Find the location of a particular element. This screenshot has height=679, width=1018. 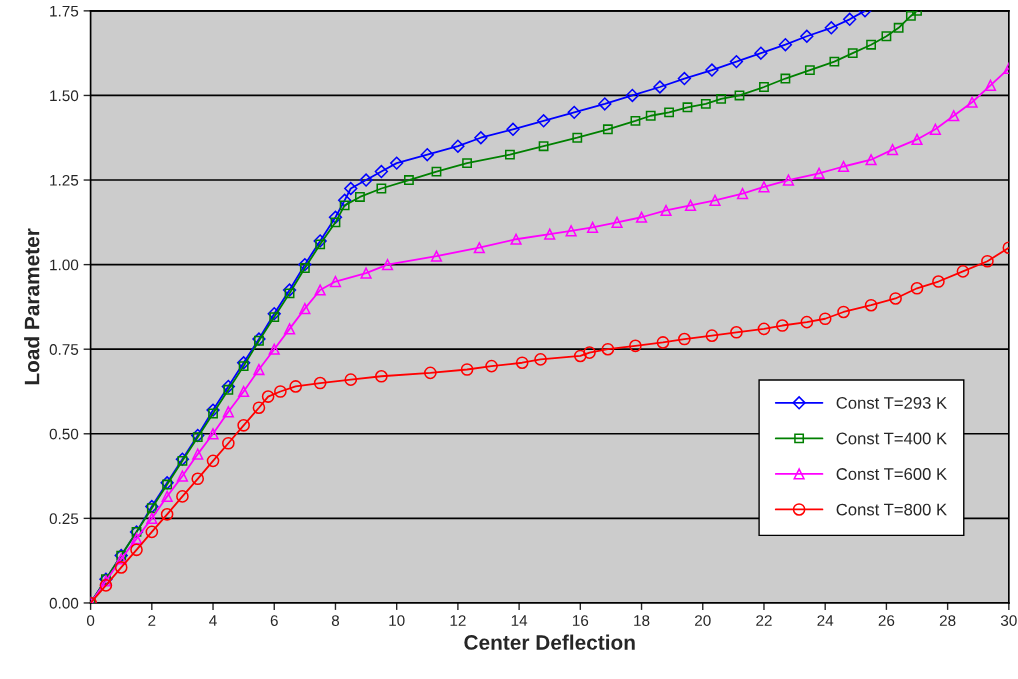

x-tick-label: 4 is located at coordinates (213, 620).